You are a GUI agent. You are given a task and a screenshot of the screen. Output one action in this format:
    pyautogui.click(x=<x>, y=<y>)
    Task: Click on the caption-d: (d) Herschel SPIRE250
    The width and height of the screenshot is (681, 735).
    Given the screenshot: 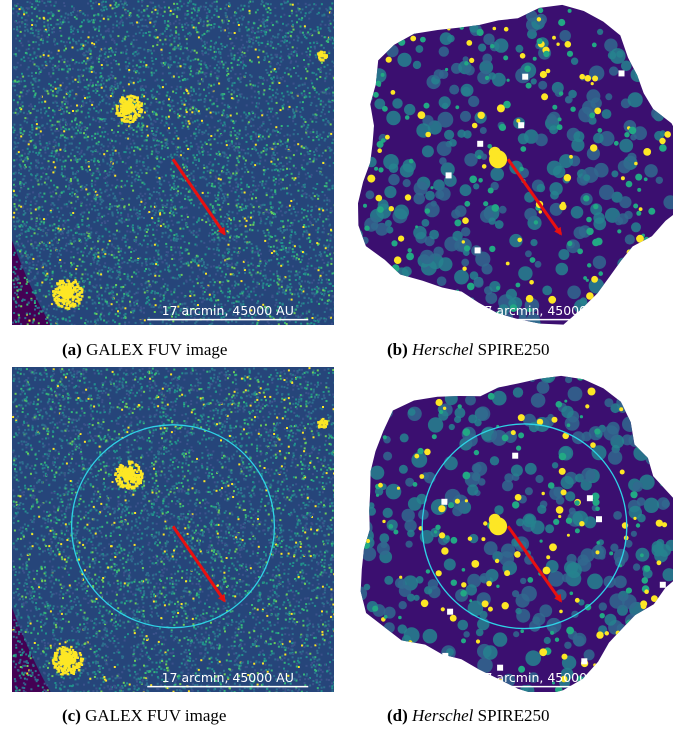 What is the action you would take?
    pyautogui.click(x=468, y=716)
    